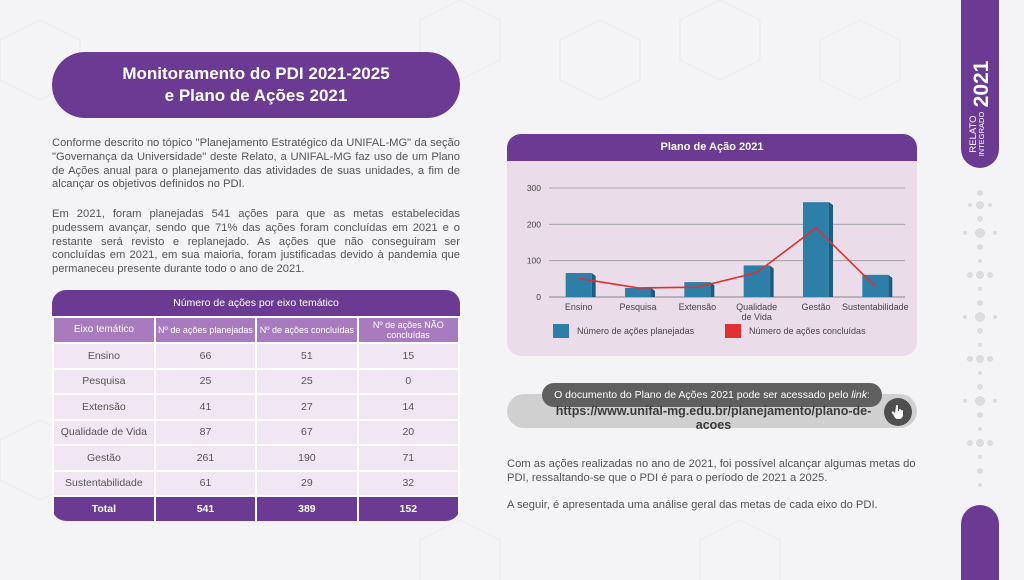 The width and height of the screenshot is (1024, 580). What do you see at coordinates (408, 458) in the screenshot?
I see `cell-nao-concluidas: 71` at bounding box center [408, 458].